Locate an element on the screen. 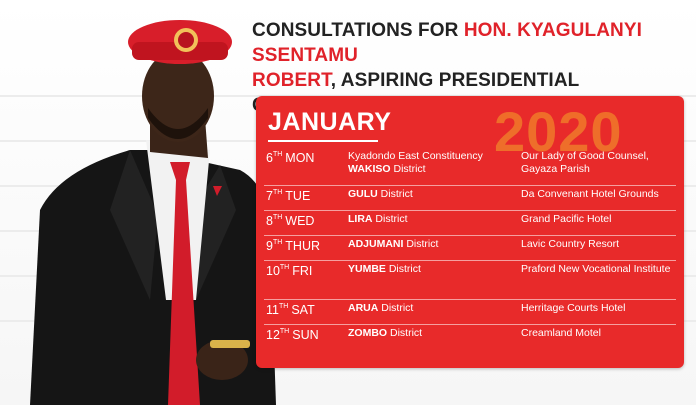 This screenshot has height=405, width=696. schedule-venue: Creamland Motel is located at coordinates (561, 333).